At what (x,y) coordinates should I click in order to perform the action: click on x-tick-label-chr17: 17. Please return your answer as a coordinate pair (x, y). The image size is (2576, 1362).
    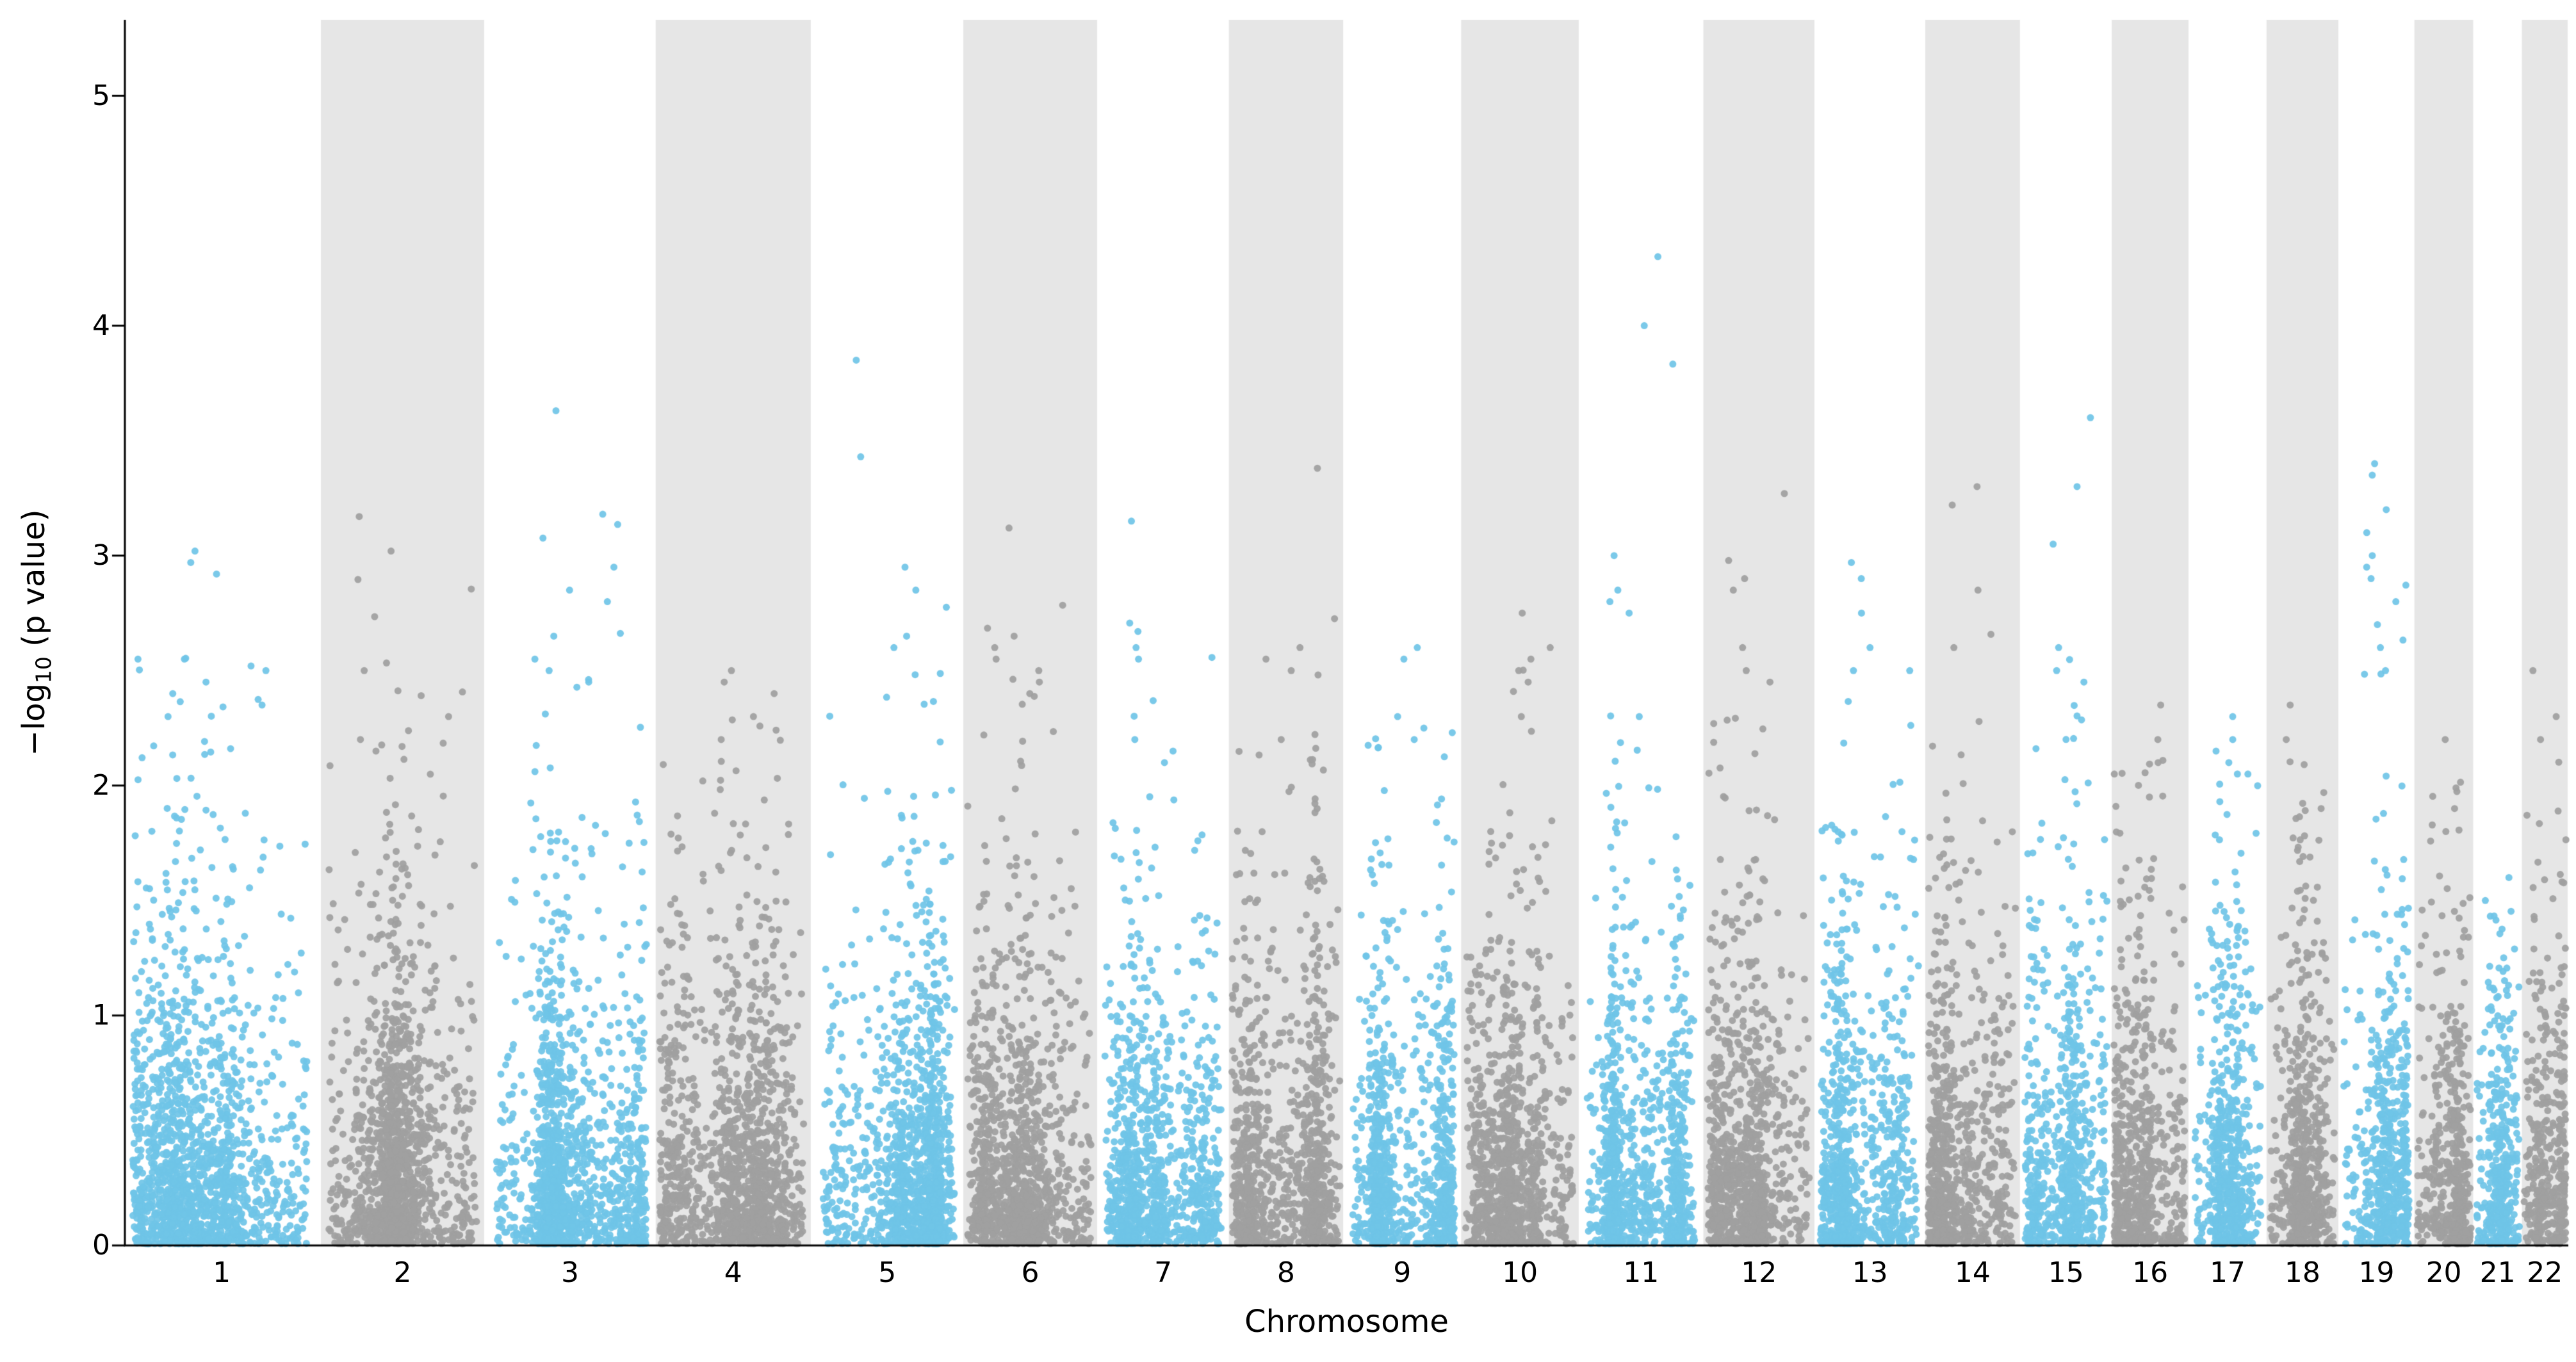
    Looking at the image, I should click on (2227, 1272).